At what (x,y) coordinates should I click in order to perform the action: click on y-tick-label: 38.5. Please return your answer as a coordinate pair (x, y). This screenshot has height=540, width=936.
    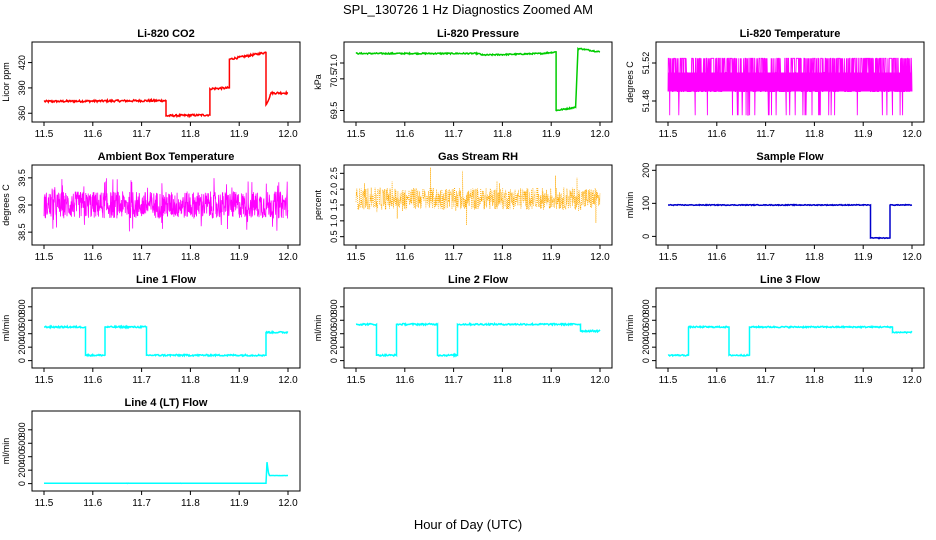
    Looking at the image, I should click on (22, 232).